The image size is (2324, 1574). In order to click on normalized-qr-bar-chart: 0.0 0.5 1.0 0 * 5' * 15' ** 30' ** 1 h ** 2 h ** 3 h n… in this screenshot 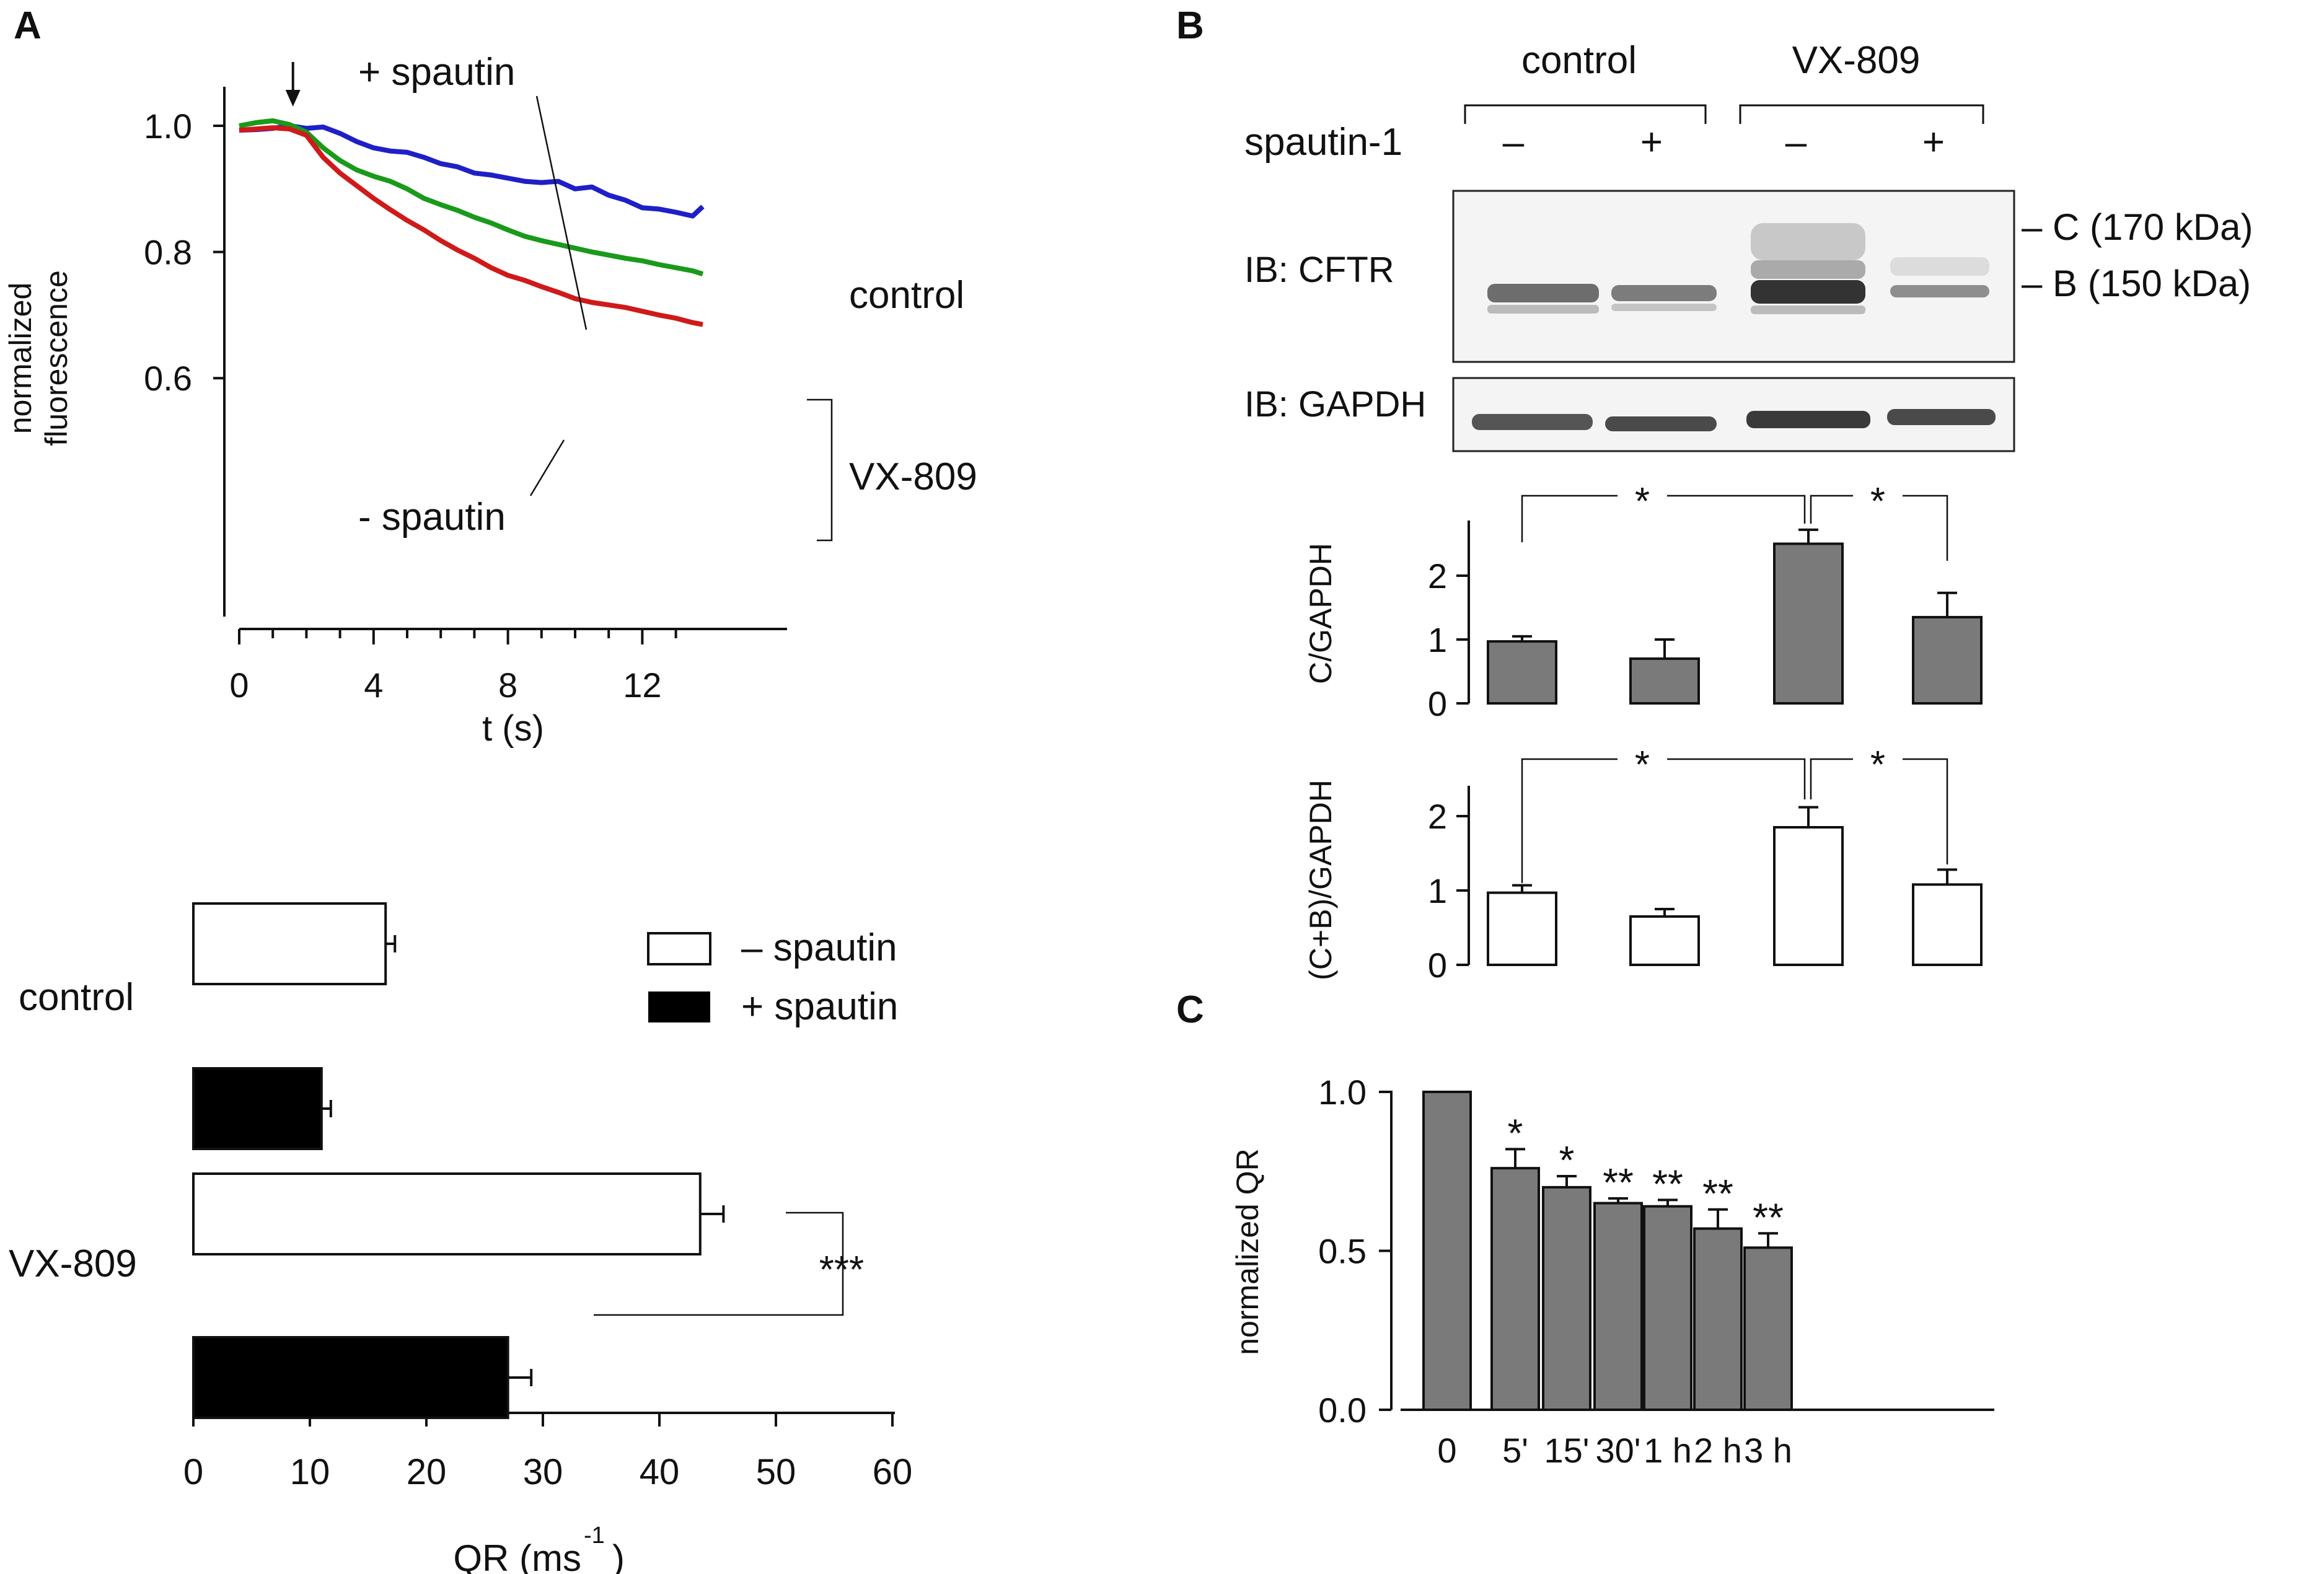, I will do `click(1612, 1272)`.